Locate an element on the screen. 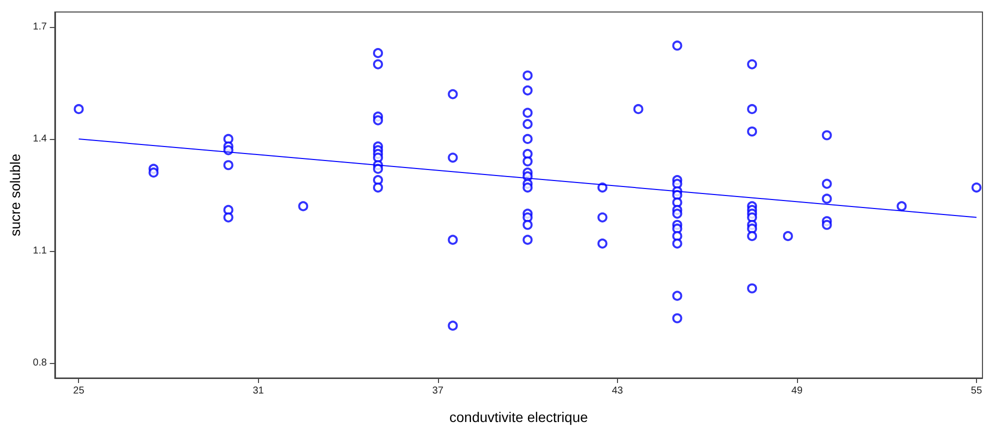 This screenshot has height=434, width=985. y-tick-label: 1.7 is located at coordinates (40, 26).